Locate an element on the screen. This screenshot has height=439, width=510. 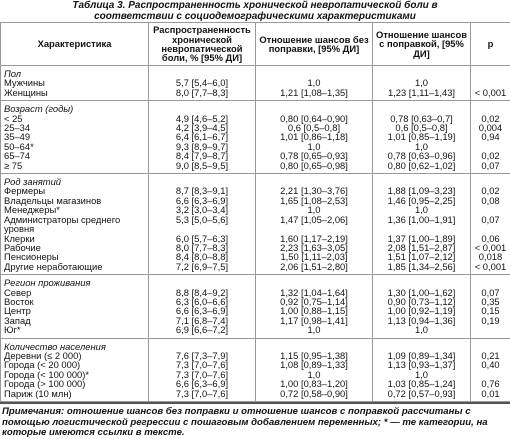
cell: 1,21 [1,08–1,35] is located at coordinates (314, 94).